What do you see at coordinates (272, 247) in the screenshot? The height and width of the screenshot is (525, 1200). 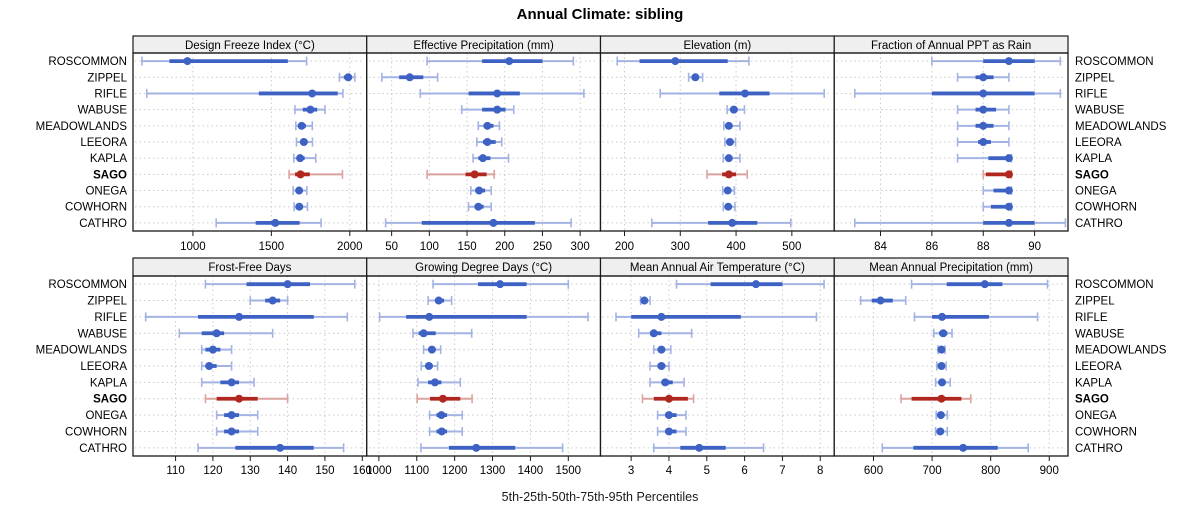 I see `axis-tick-label: 1500` at bounding box center [272, 247].